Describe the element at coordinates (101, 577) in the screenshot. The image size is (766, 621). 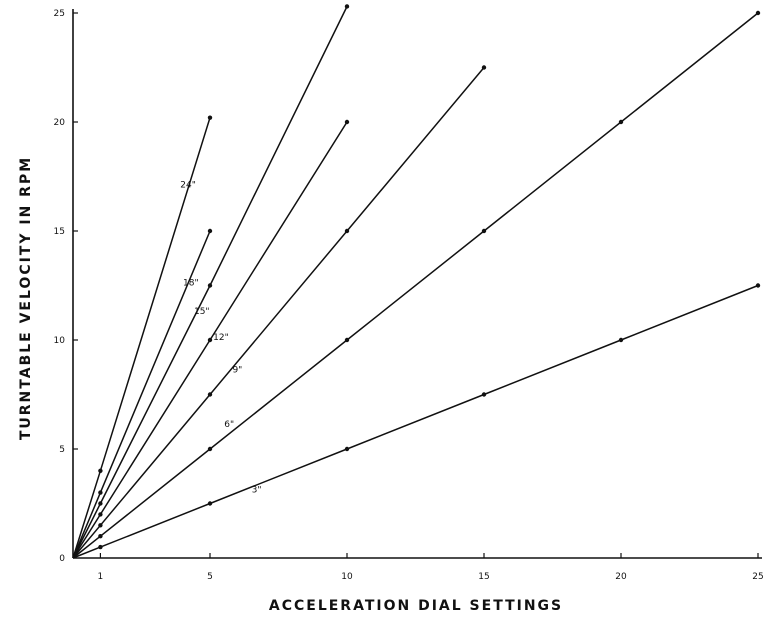
I see `x-tick-label: 1` at that location.